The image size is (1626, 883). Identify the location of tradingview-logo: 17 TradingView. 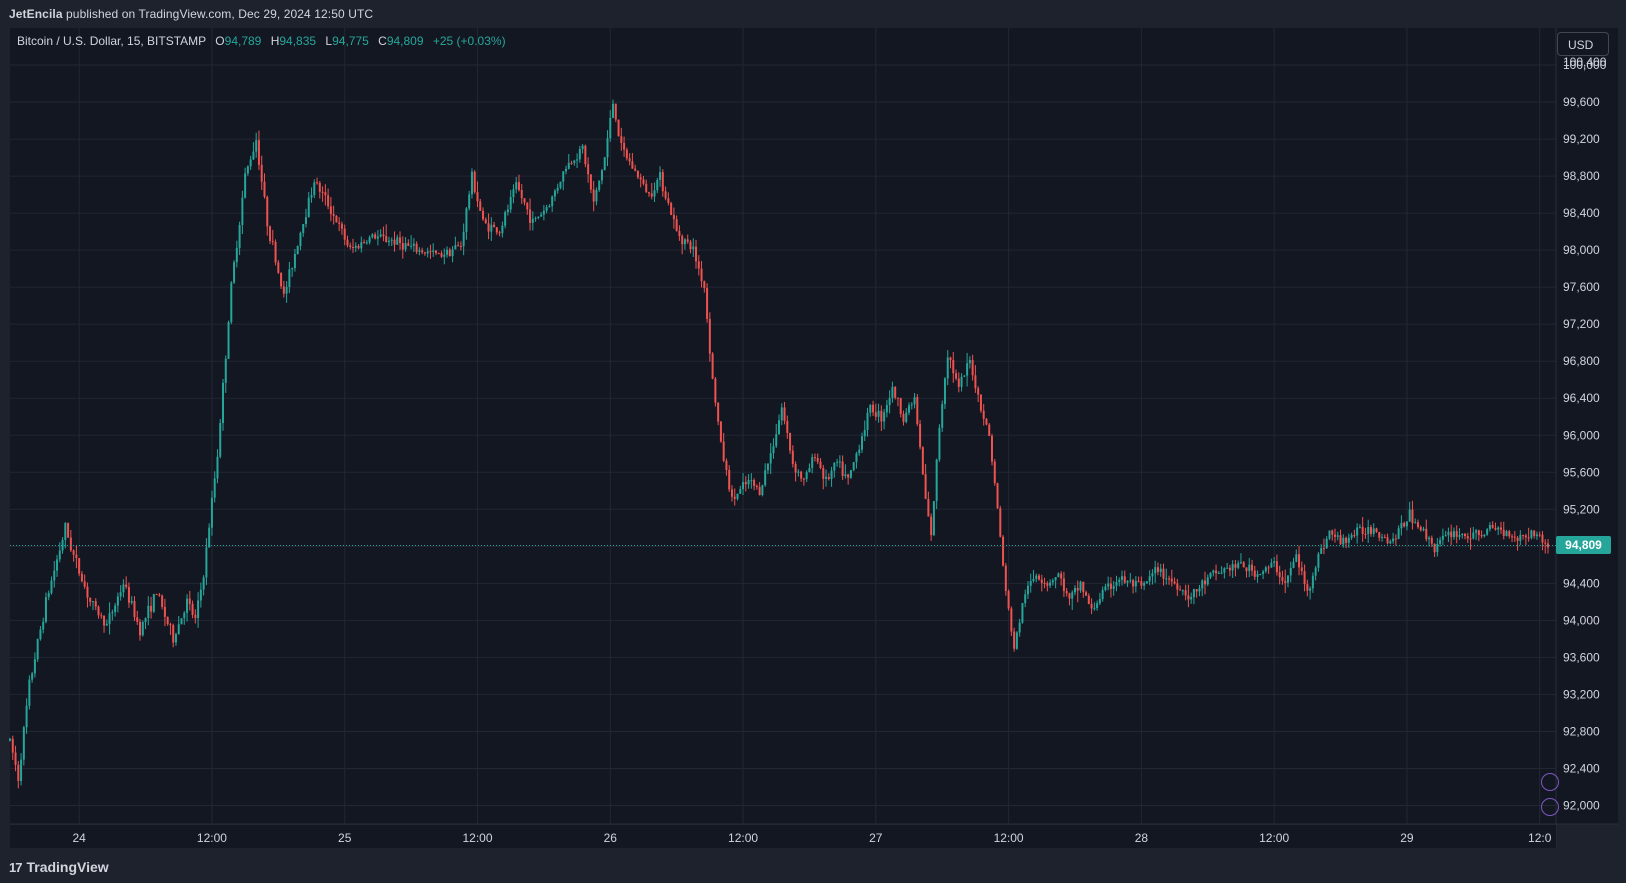
(59, 867).